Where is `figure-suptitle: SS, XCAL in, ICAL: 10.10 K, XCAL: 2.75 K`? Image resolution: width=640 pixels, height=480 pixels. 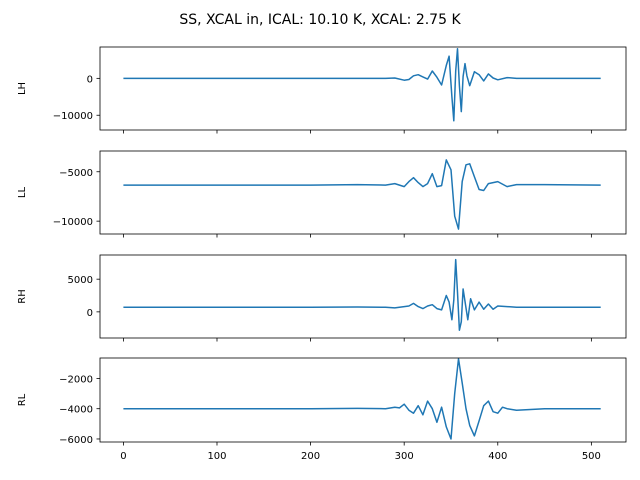 figure-suptitle: SS, XCAL in, ICAL: 10.10 K, XCAL: 2.75 K is located at coordinates (320, 20).